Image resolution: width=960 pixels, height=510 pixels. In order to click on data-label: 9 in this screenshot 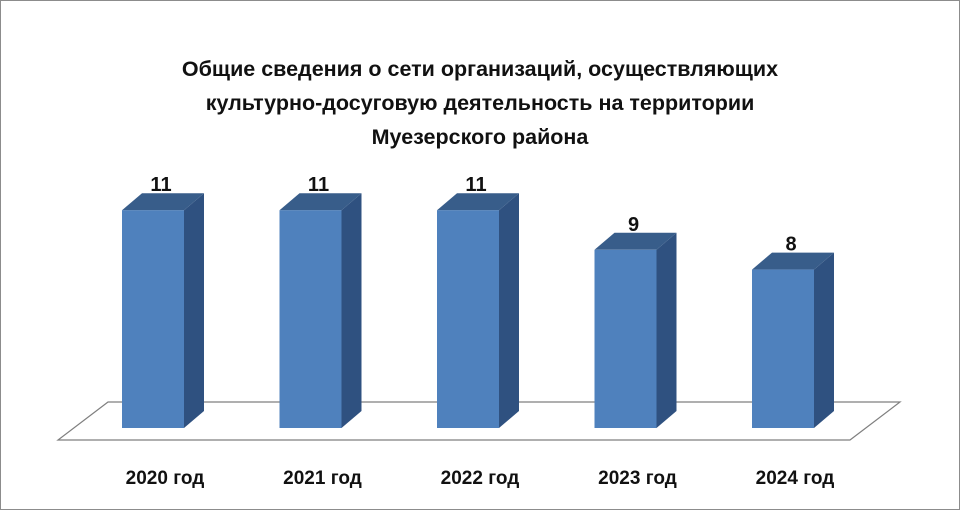, I will do `click(633, 225)`.